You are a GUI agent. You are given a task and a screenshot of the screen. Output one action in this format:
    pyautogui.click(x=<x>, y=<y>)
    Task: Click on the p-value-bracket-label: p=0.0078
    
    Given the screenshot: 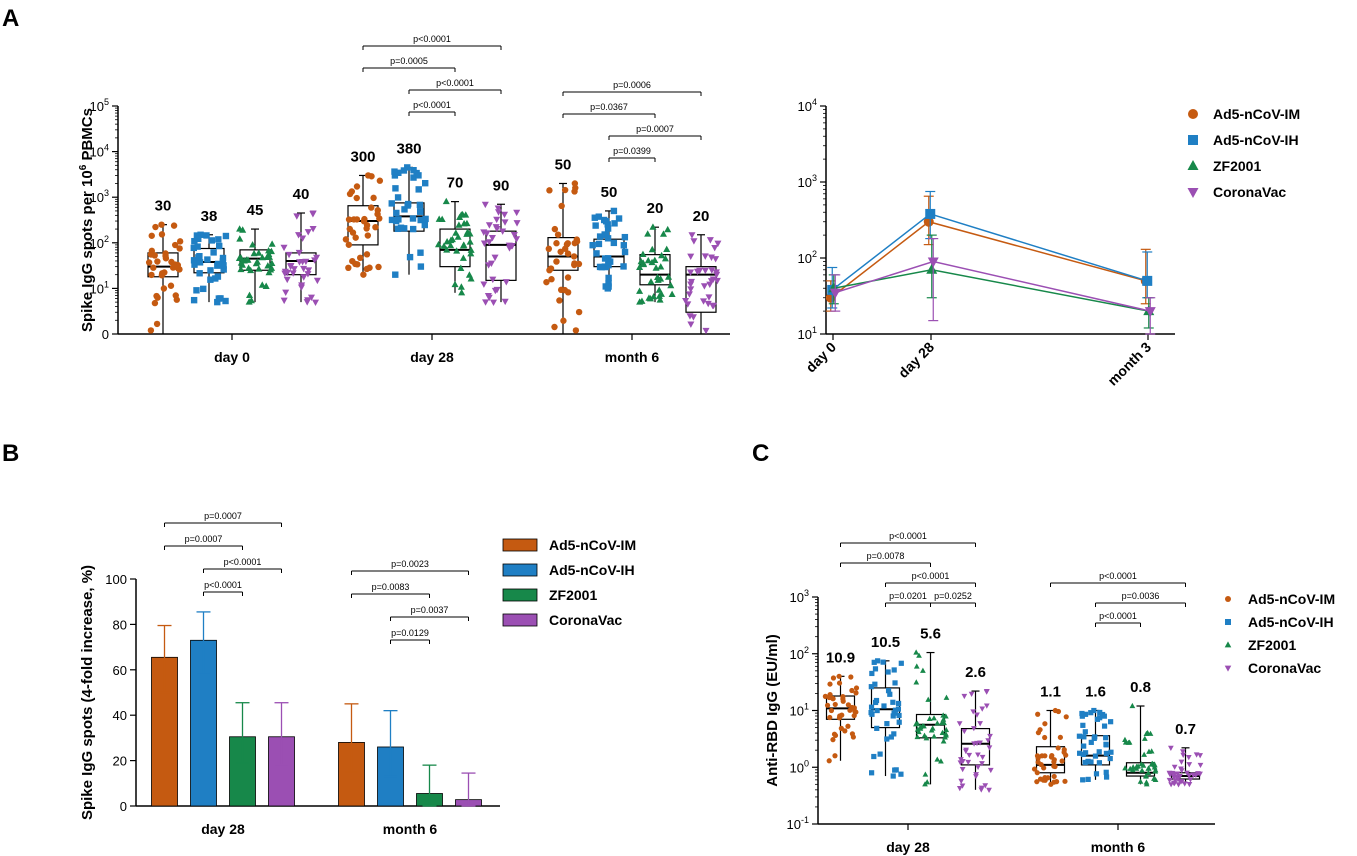 What is the action you would take?
    pyautogui.click(x=886, y=556)
    